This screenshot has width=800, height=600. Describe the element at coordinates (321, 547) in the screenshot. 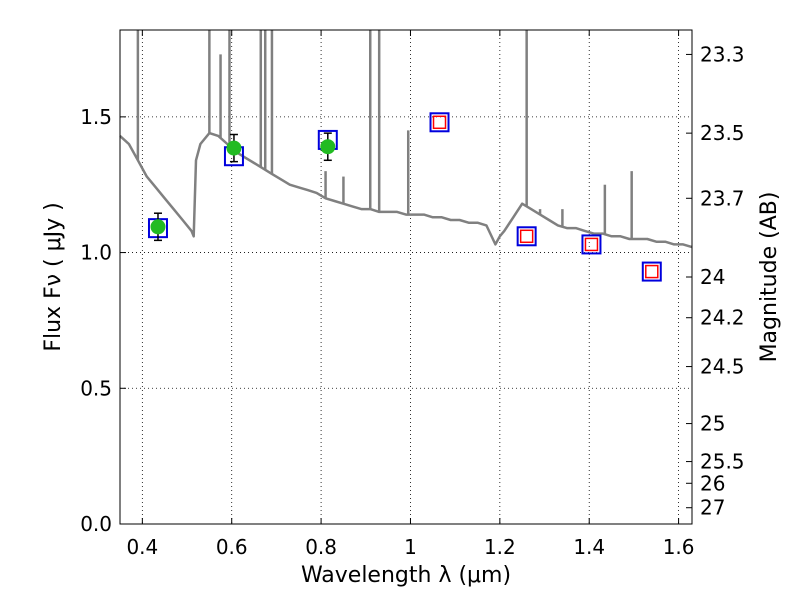

I see `x-tick-label: 0.8` at that location.